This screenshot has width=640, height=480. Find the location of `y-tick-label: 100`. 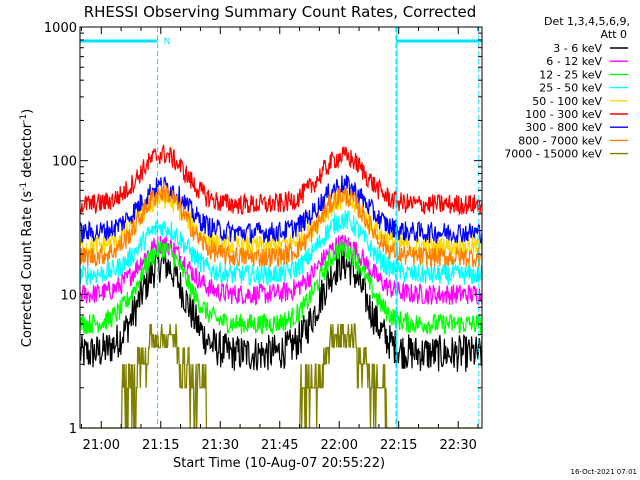

y-tick-label: 100 is located at coordinates (64, 162).